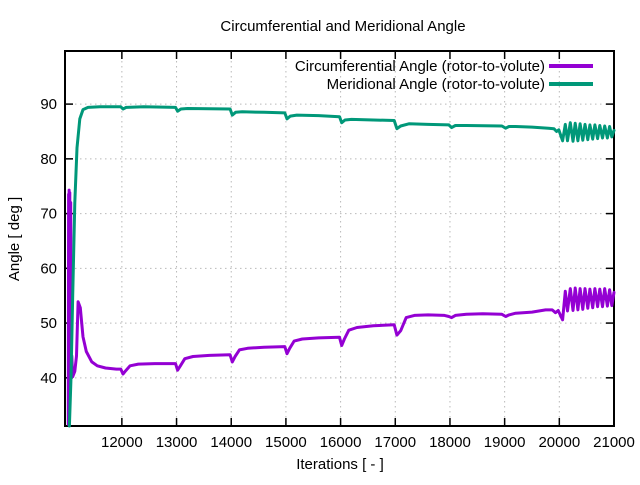 The height and width of the screenshot is (485, 640). I want to click on y-axis-label: Angle [ deg ], so click(14, 239).